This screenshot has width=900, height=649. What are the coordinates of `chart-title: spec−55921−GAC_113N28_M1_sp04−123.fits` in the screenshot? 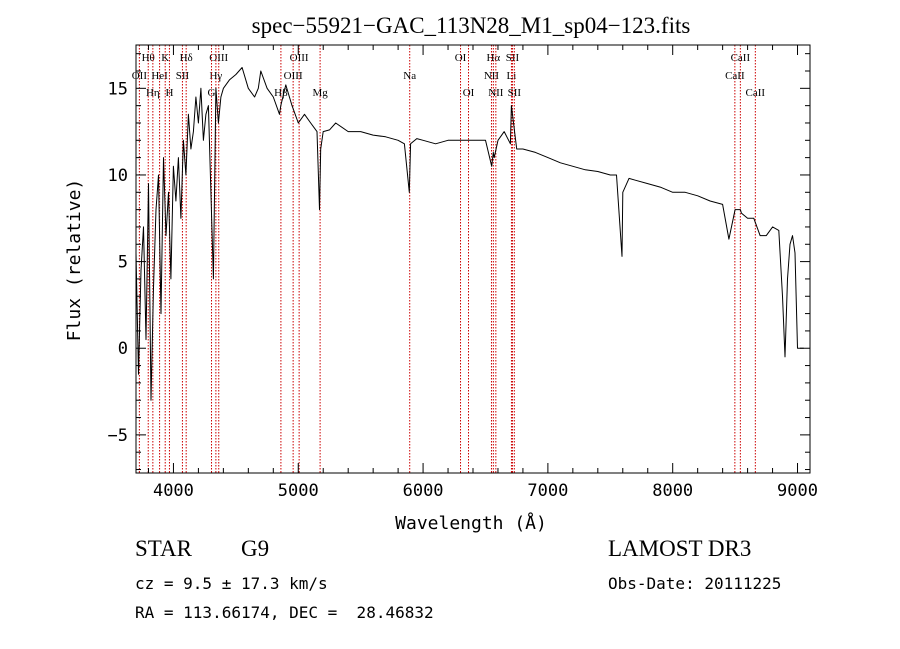 It's located at (471, 25).